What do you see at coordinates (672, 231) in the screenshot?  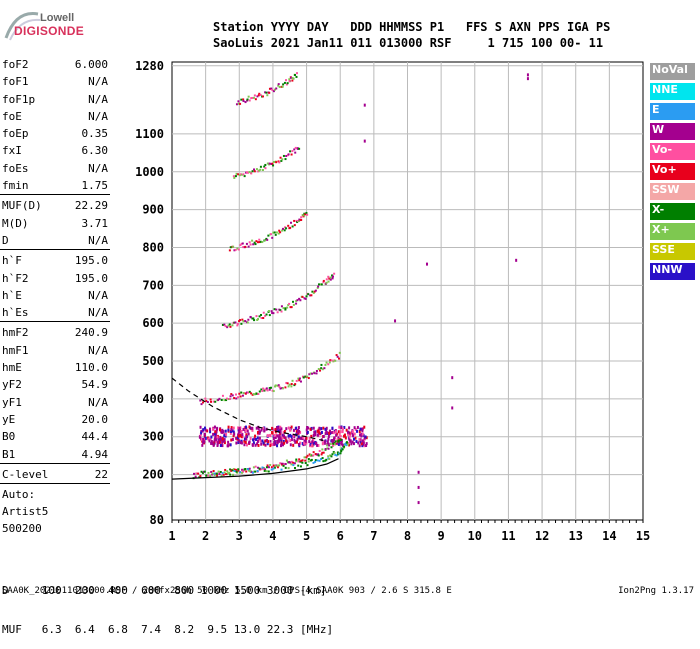 I see `legend-item-x-plus: X+` at bounding box center [672, 231].